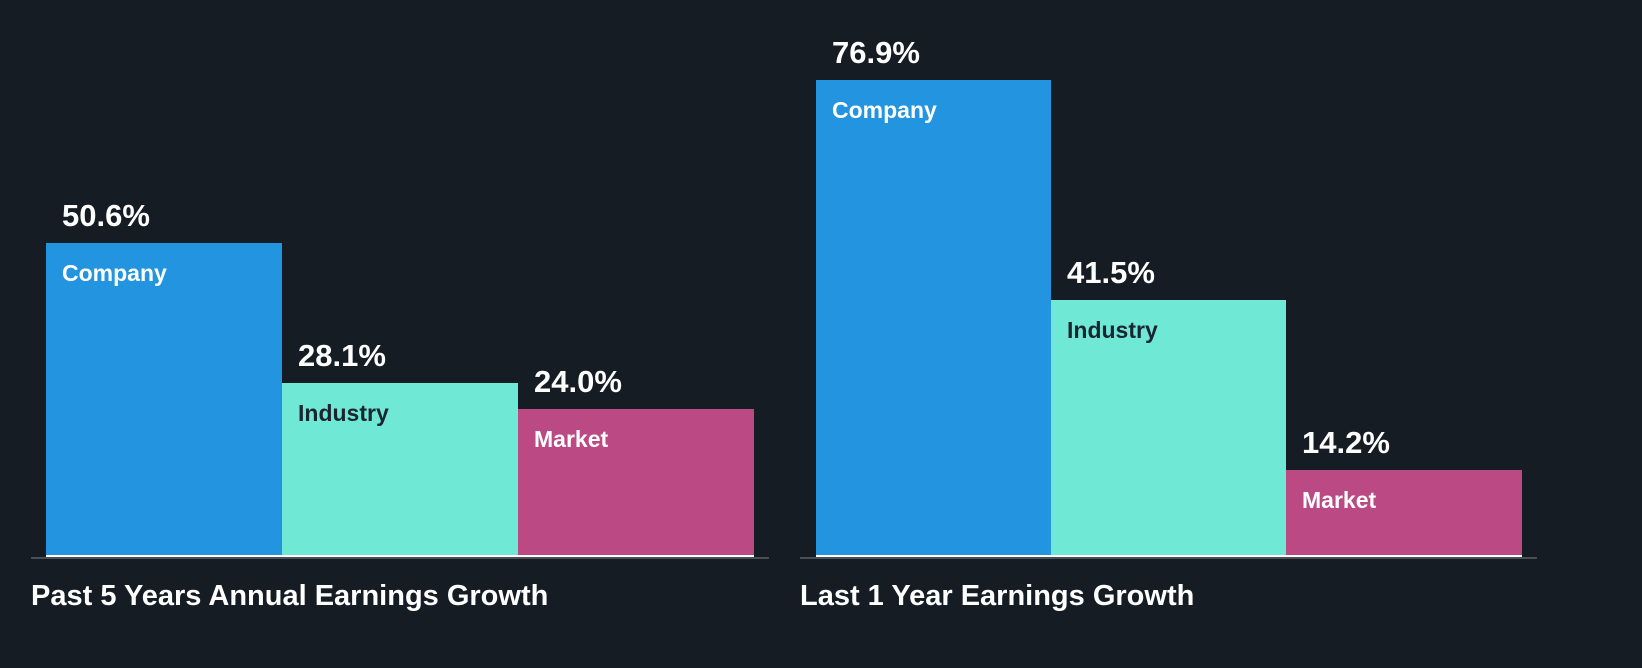 Image resolution: width=1642 pixels, height=668 pixels. Describe the element at coordinates (1111, 272) in the screenshot. I see `industry-value: 41.5%` at that location.